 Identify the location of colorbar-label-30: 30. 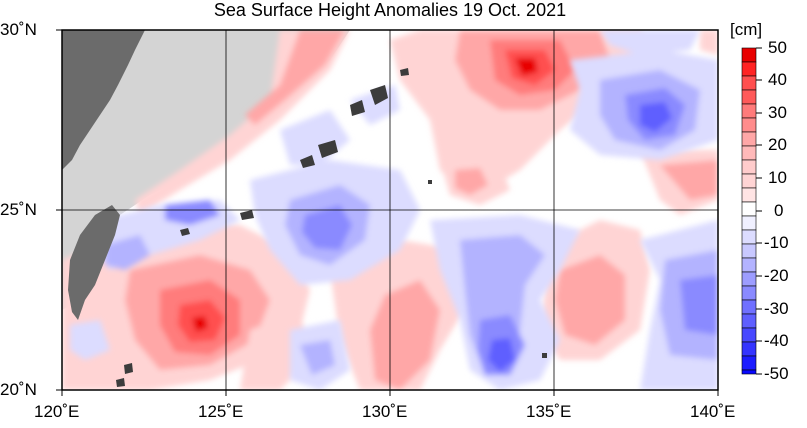
(777, 112).